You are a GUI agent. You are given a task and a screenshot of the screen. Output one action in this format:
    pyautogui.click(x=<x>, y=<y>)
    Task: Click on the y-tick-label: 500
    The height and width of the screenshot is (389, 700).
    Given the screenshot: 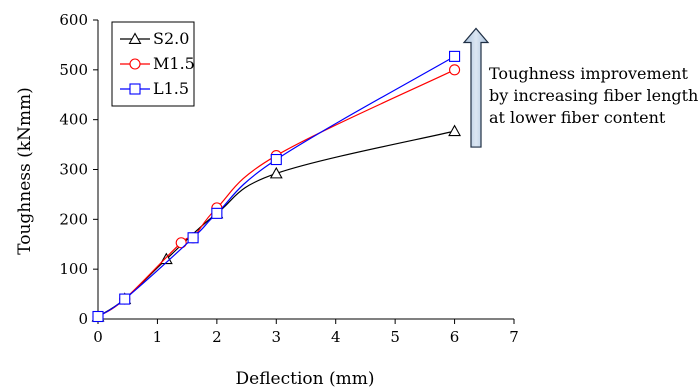 What is the action you would take?
    pyautogui.click(x=73, y=70)
    